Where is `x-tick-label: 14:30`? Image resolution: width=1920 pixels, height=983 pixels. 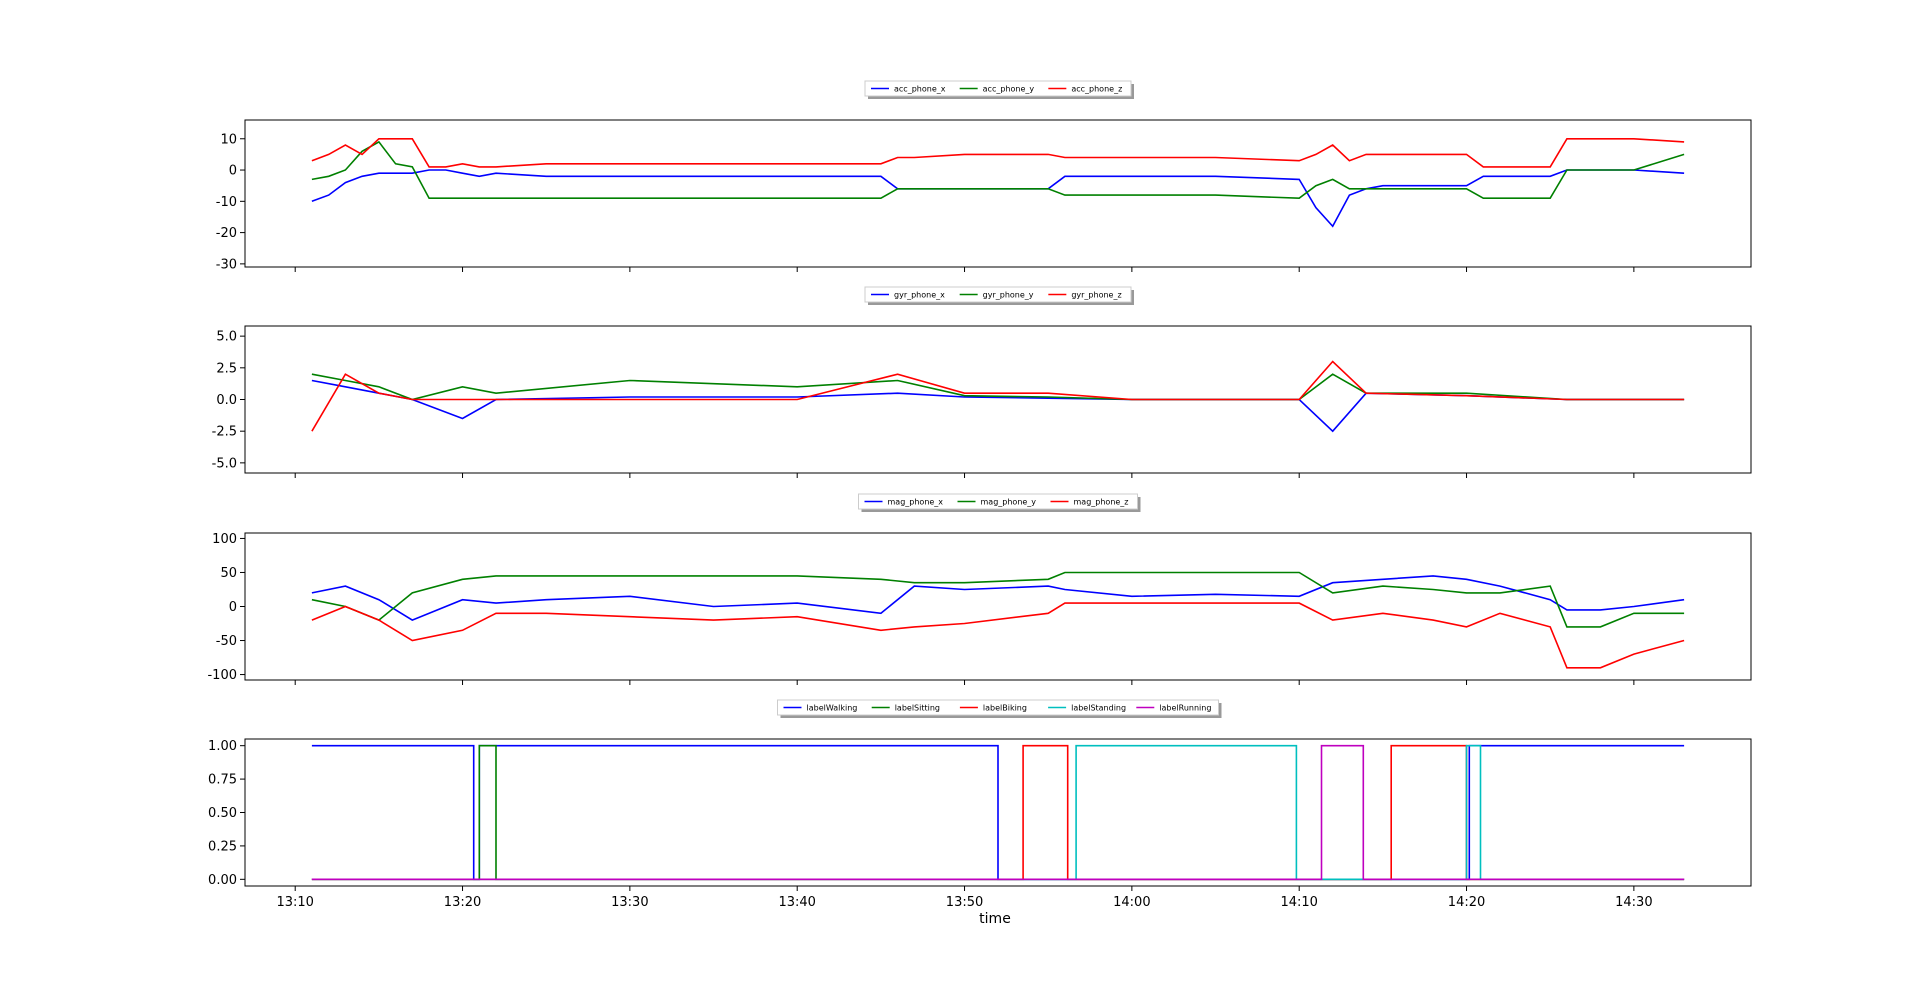
x-tick-label: 14:30 is located at coordinates (1633, 902).